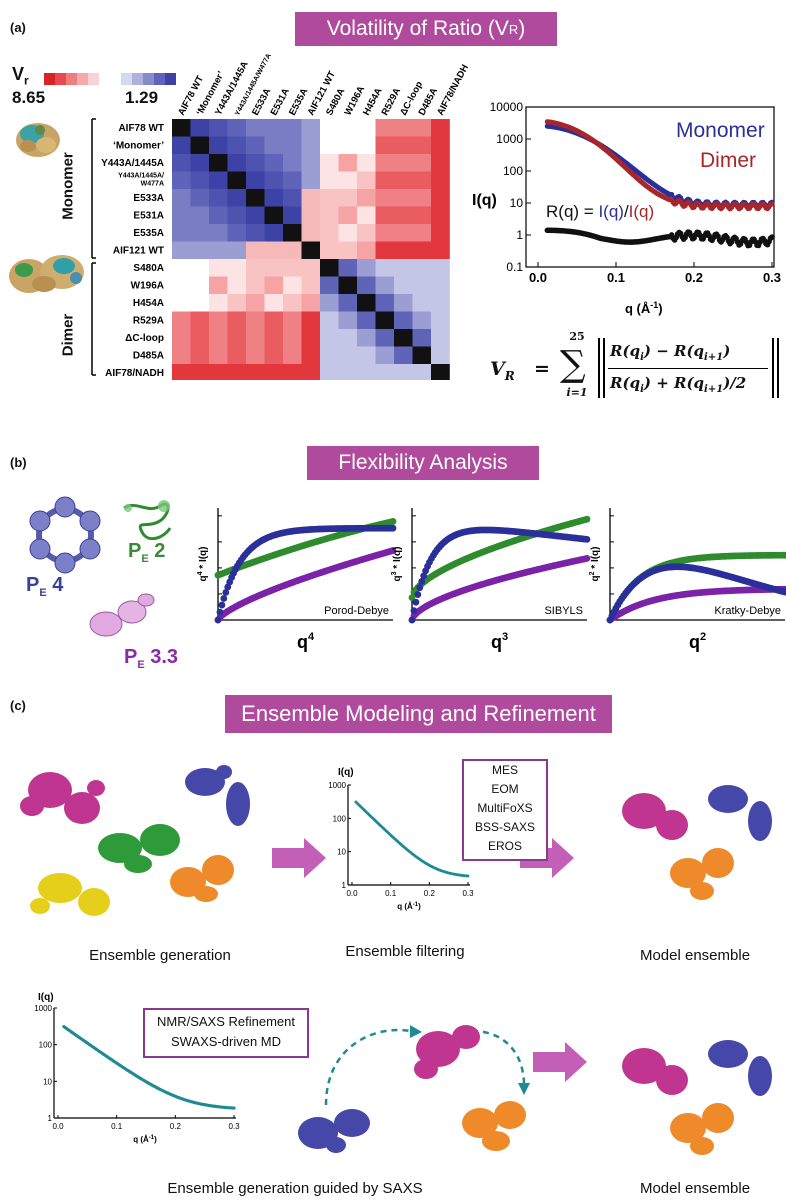 The image size is (786, 1201). What do you see at coordinates (226, 1033) in the screenshot?
I see `refinement-box: NMR/SAXS Refinement SWAXS-driven MD` at bounding box center [226, 1033].